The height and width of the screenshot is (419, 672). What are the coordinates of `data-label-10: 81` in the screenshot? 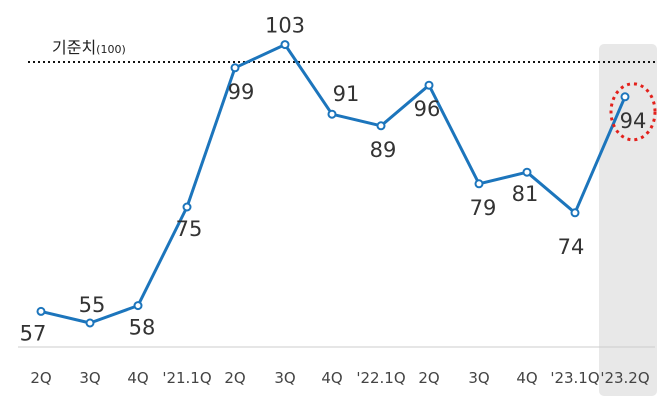 It's located at (525, 194).